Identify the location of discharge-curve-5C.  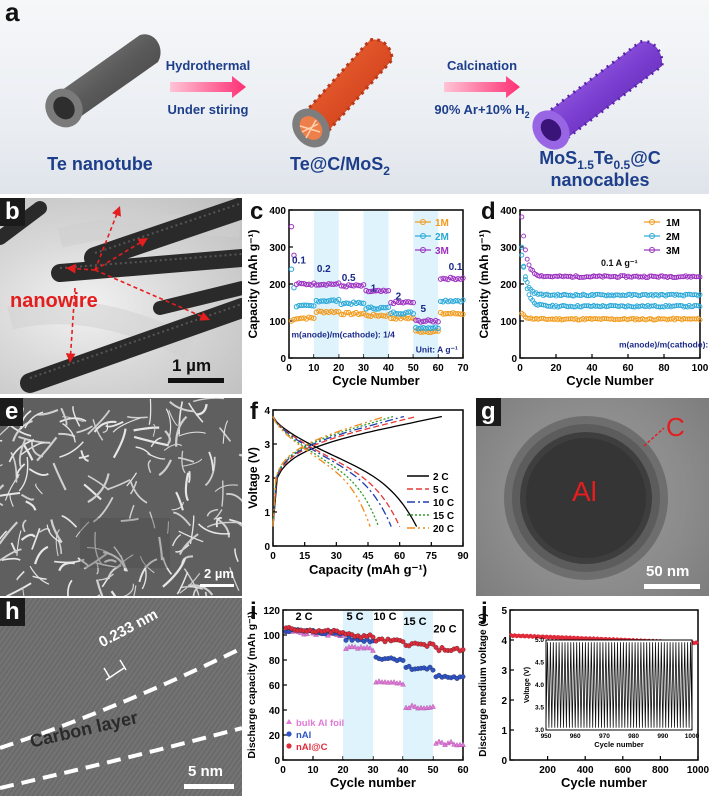
(336, 471).